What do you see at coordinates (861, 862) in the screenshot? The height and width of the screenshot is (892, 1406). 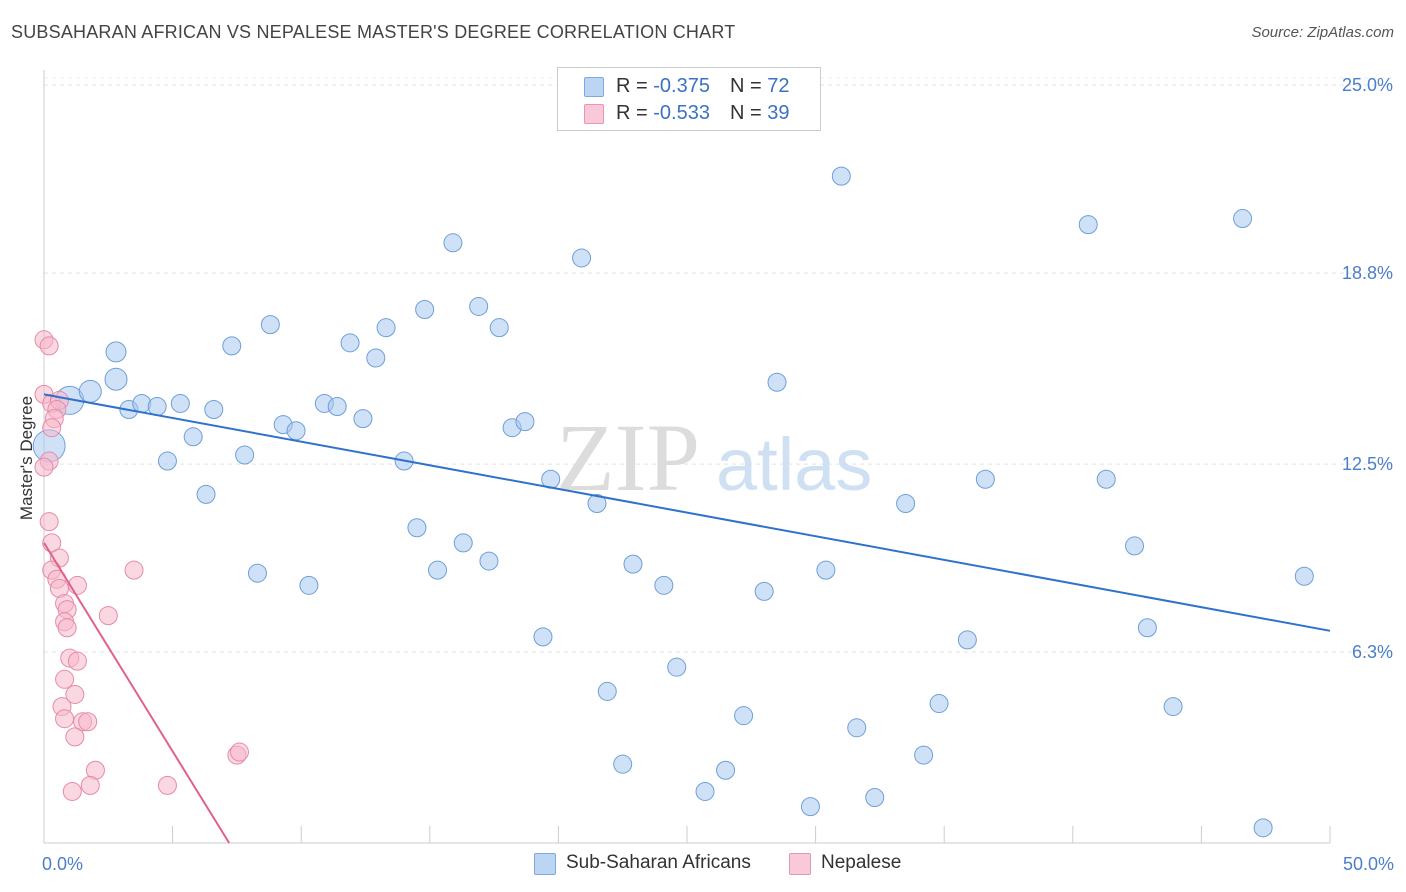 I see `bottom-legend-label-pink: Nepalese` at bounding box center [861, 862].